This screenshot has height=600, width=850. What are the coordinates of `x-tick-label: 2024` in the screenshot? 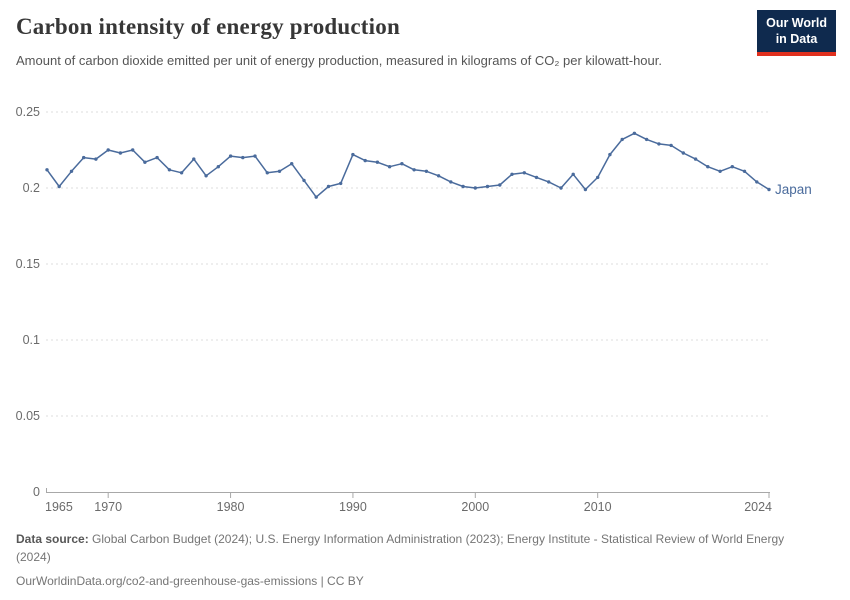 It's located at (758, 507).